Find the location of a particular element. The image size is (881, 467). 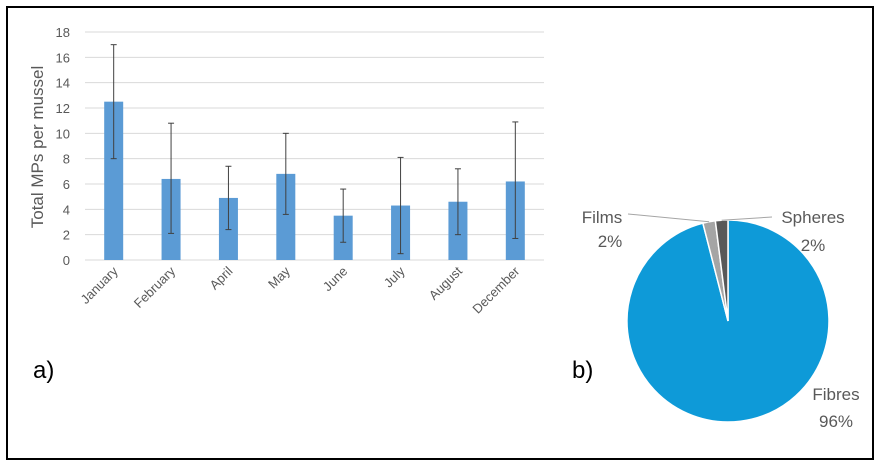

y-tick-label: 6 is located at coordinates (66, 184).